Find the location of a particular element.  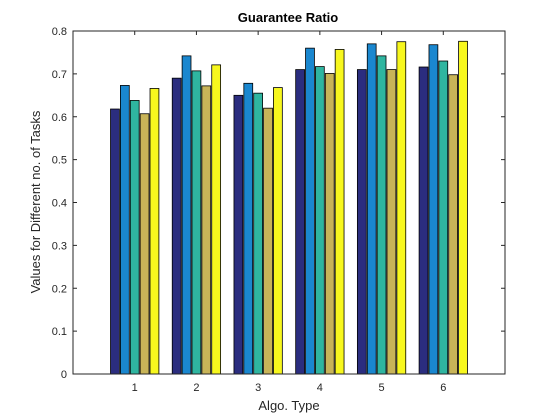

y-tick-label: 0.5 is located at coordinates (59, 161).